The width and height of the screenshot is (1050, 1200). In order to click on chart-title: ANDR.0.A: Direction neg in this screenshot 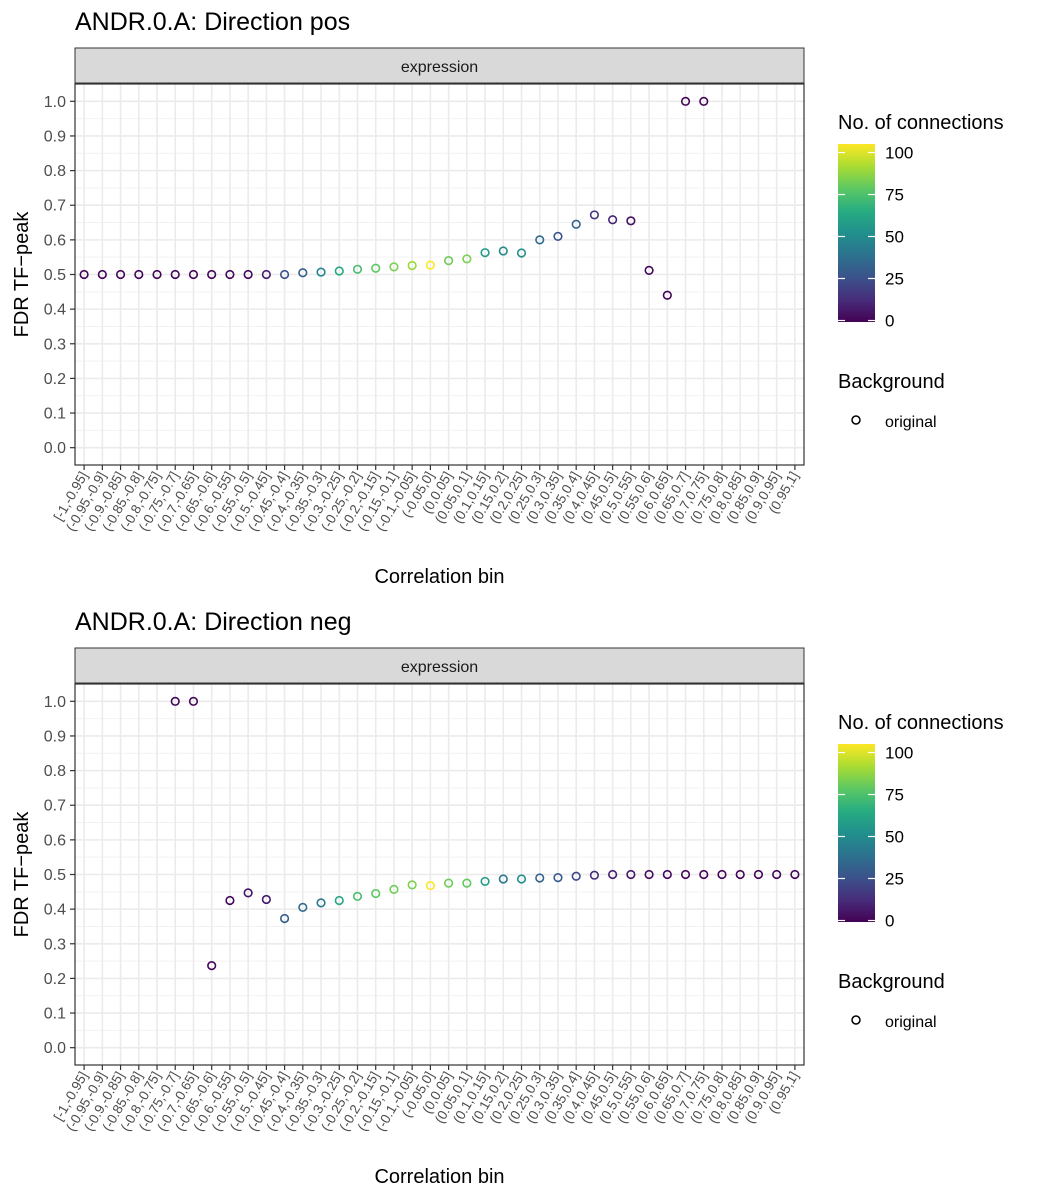, I will do `click(213, 622)`.